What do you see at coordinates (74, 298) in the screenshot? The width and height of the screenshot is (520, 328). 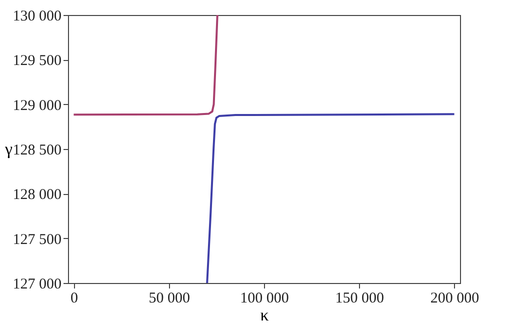 I see `x-tick-label: 0` at bounding box center [74, 298].